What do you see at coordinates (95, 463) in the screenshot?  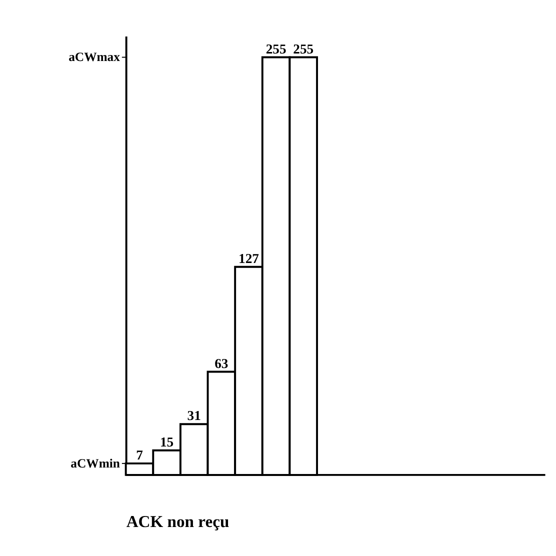 I see `text: aCWmin` at bounding box center [95, 463].